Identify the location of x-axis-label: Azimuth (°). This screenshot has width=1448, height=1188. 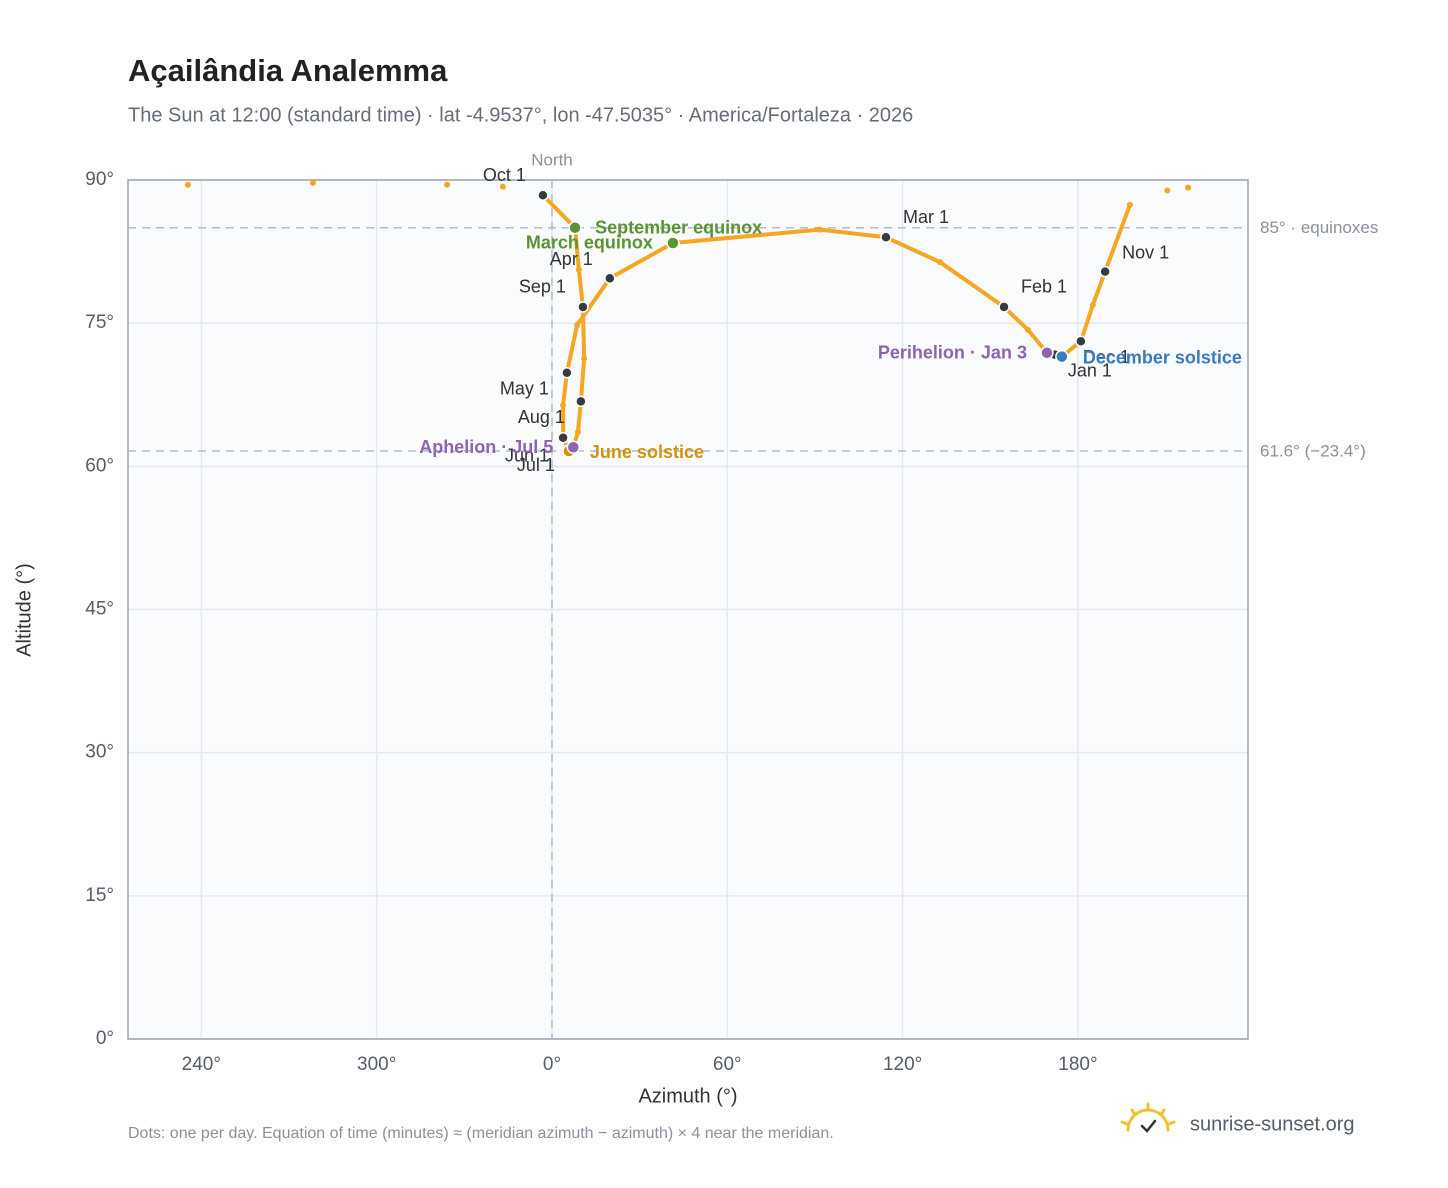
(687, 1096).